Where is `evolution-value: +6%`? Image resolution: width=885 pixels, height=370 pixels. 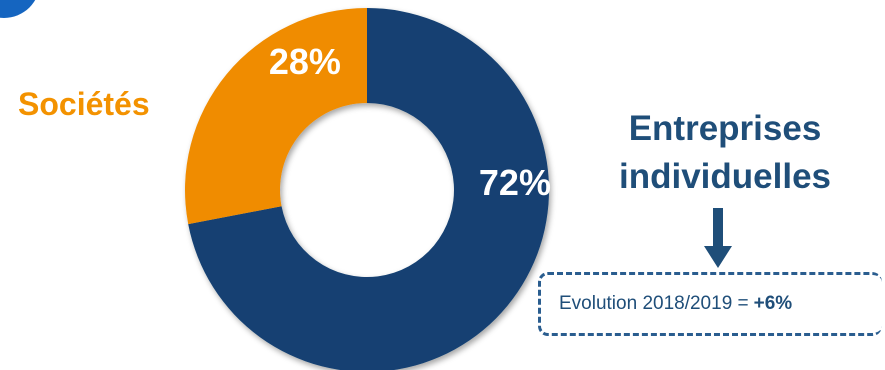 evolution-value: +6% is located at coordinates (773, 303).